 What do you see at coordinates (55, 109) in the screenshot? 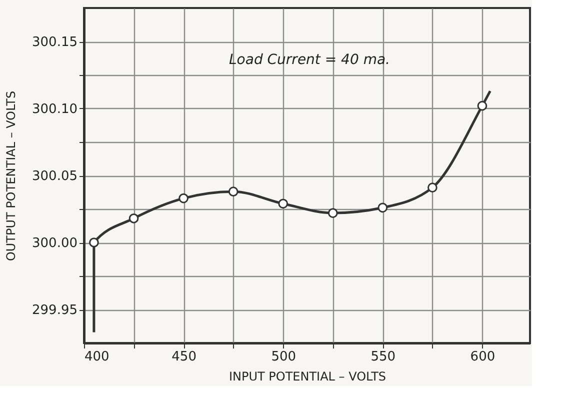
I see `y-tick-label: 300.10` at bounding box center [55, 109].